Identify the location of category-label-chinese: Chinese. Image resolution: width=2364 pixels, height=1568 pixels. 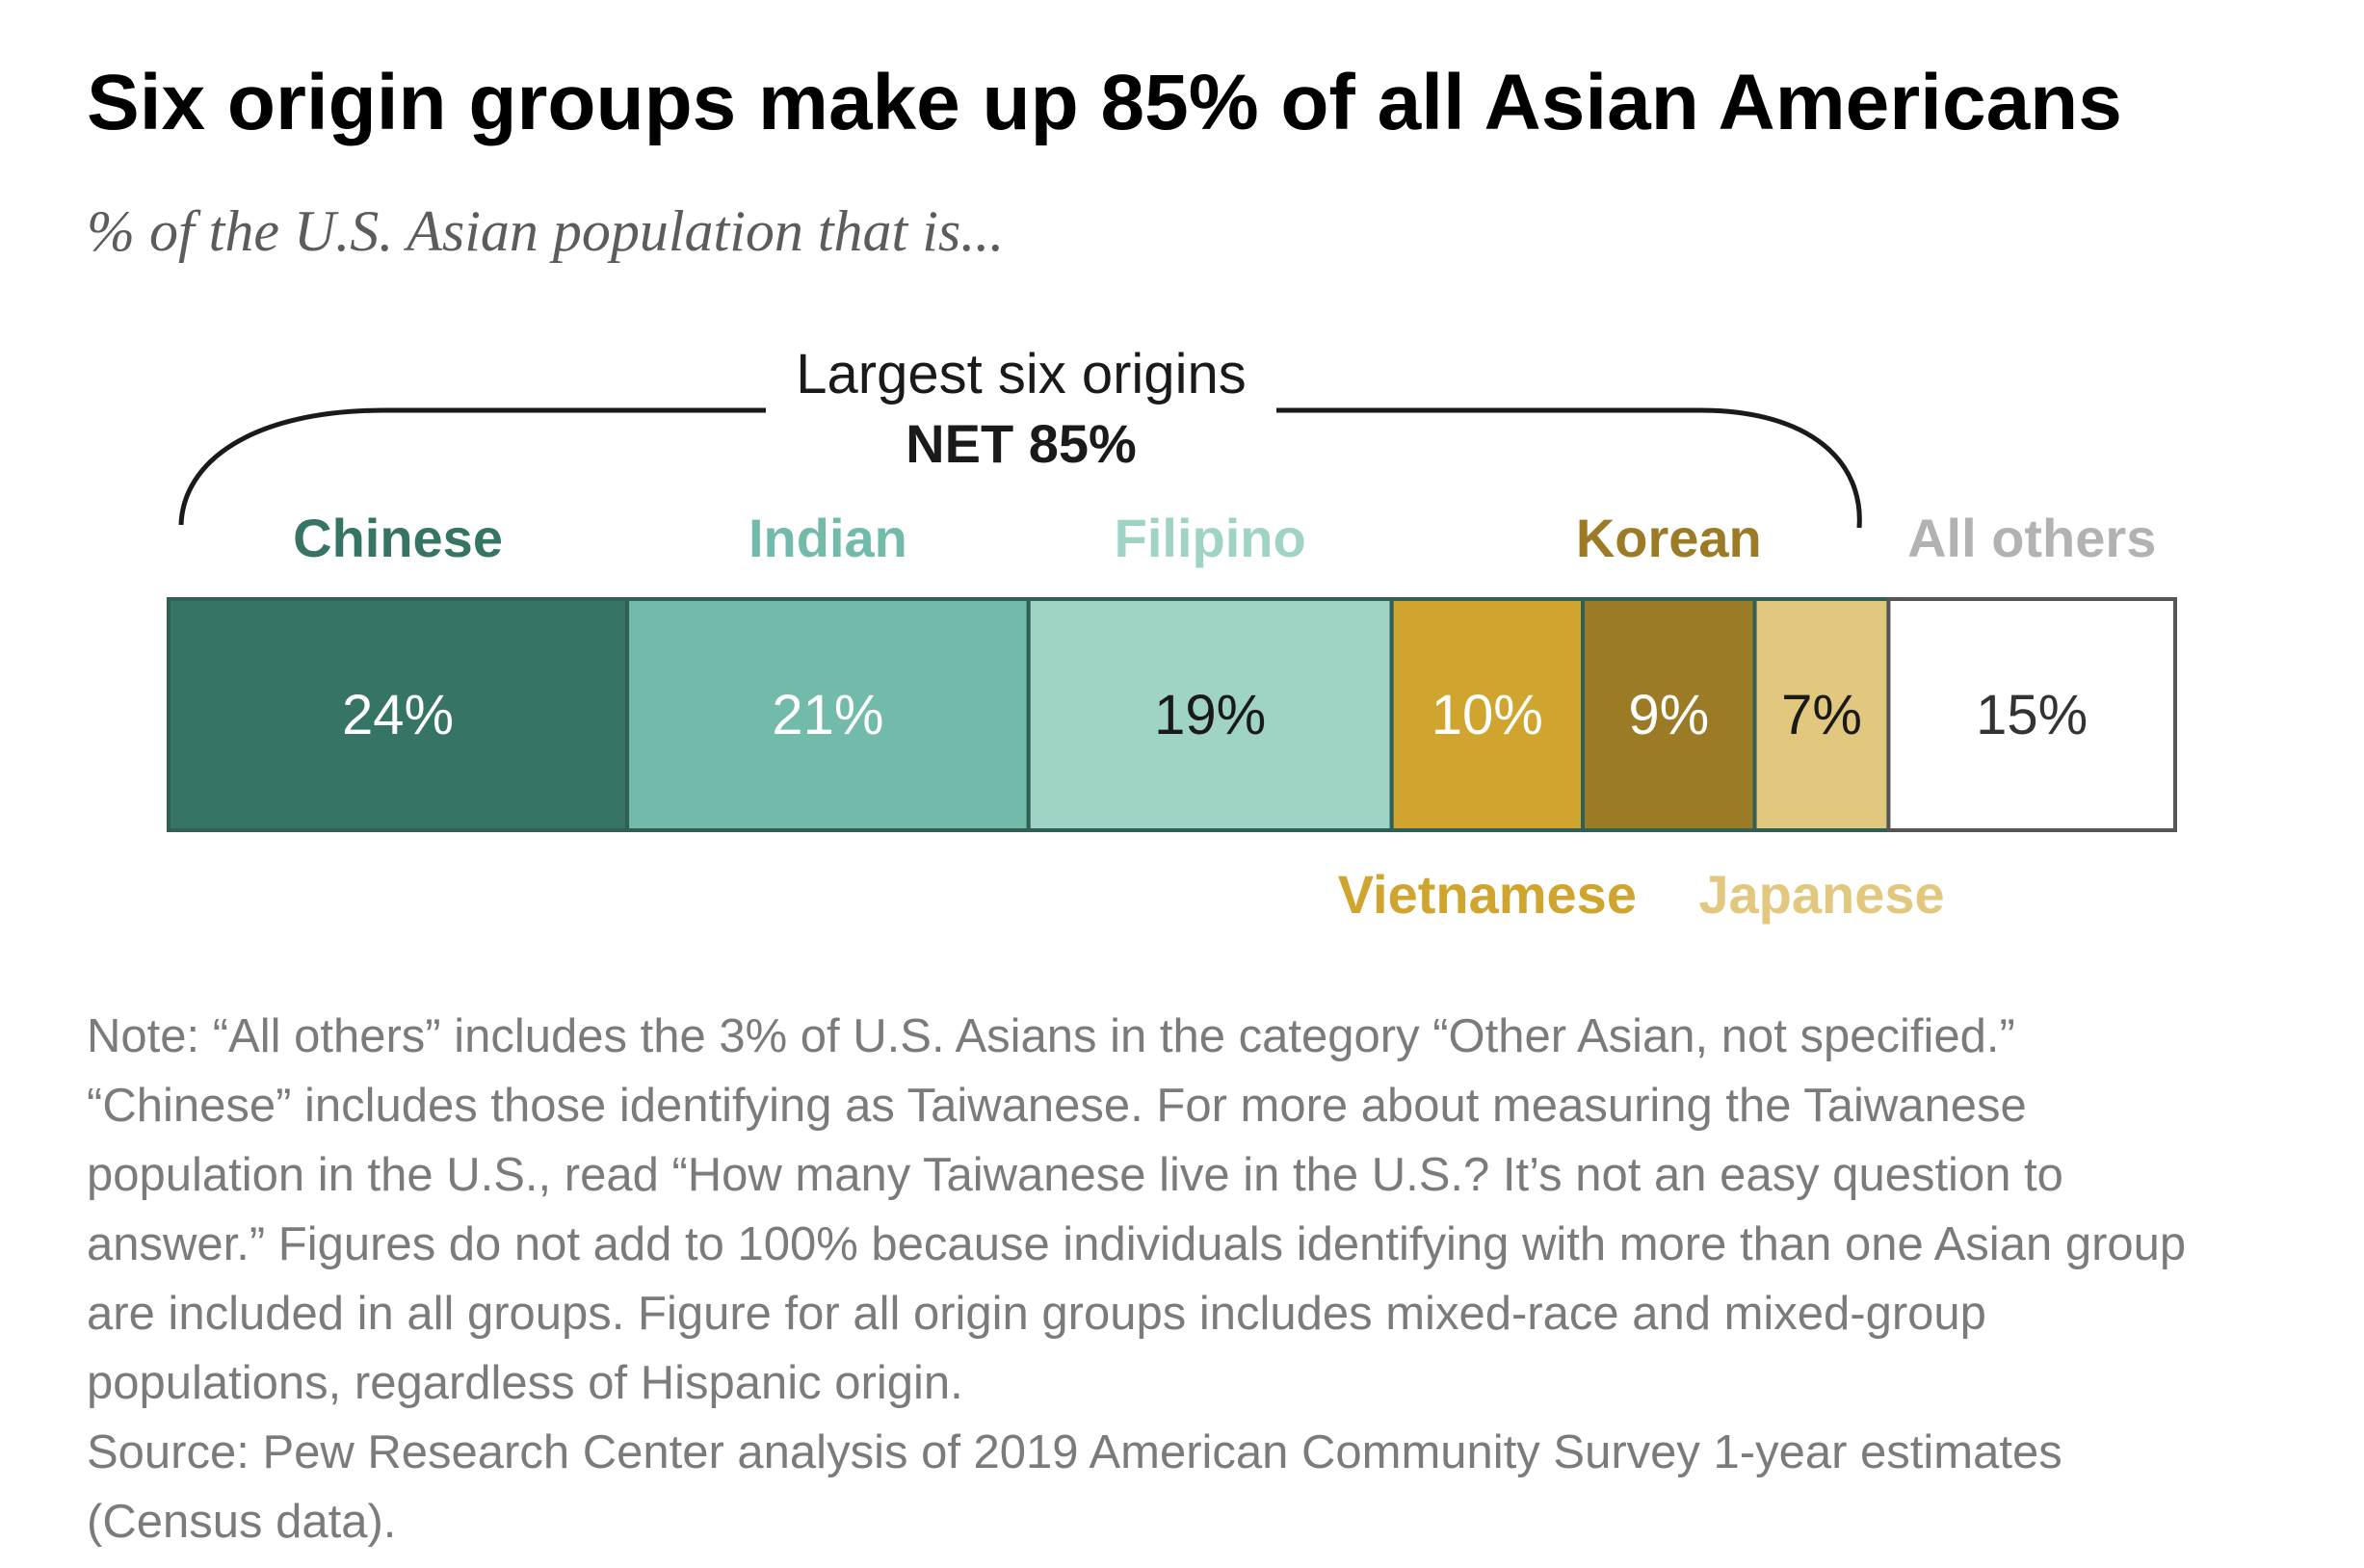
(398, 538).